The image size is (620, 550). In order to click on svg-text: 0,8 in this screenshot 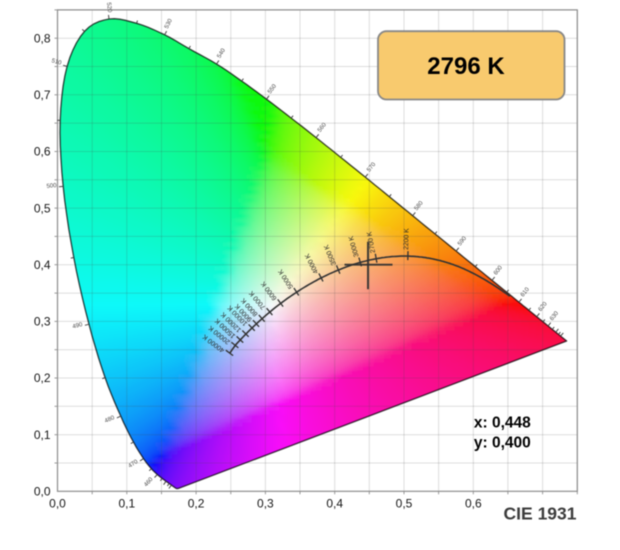, I will do `click(42, 38)`.